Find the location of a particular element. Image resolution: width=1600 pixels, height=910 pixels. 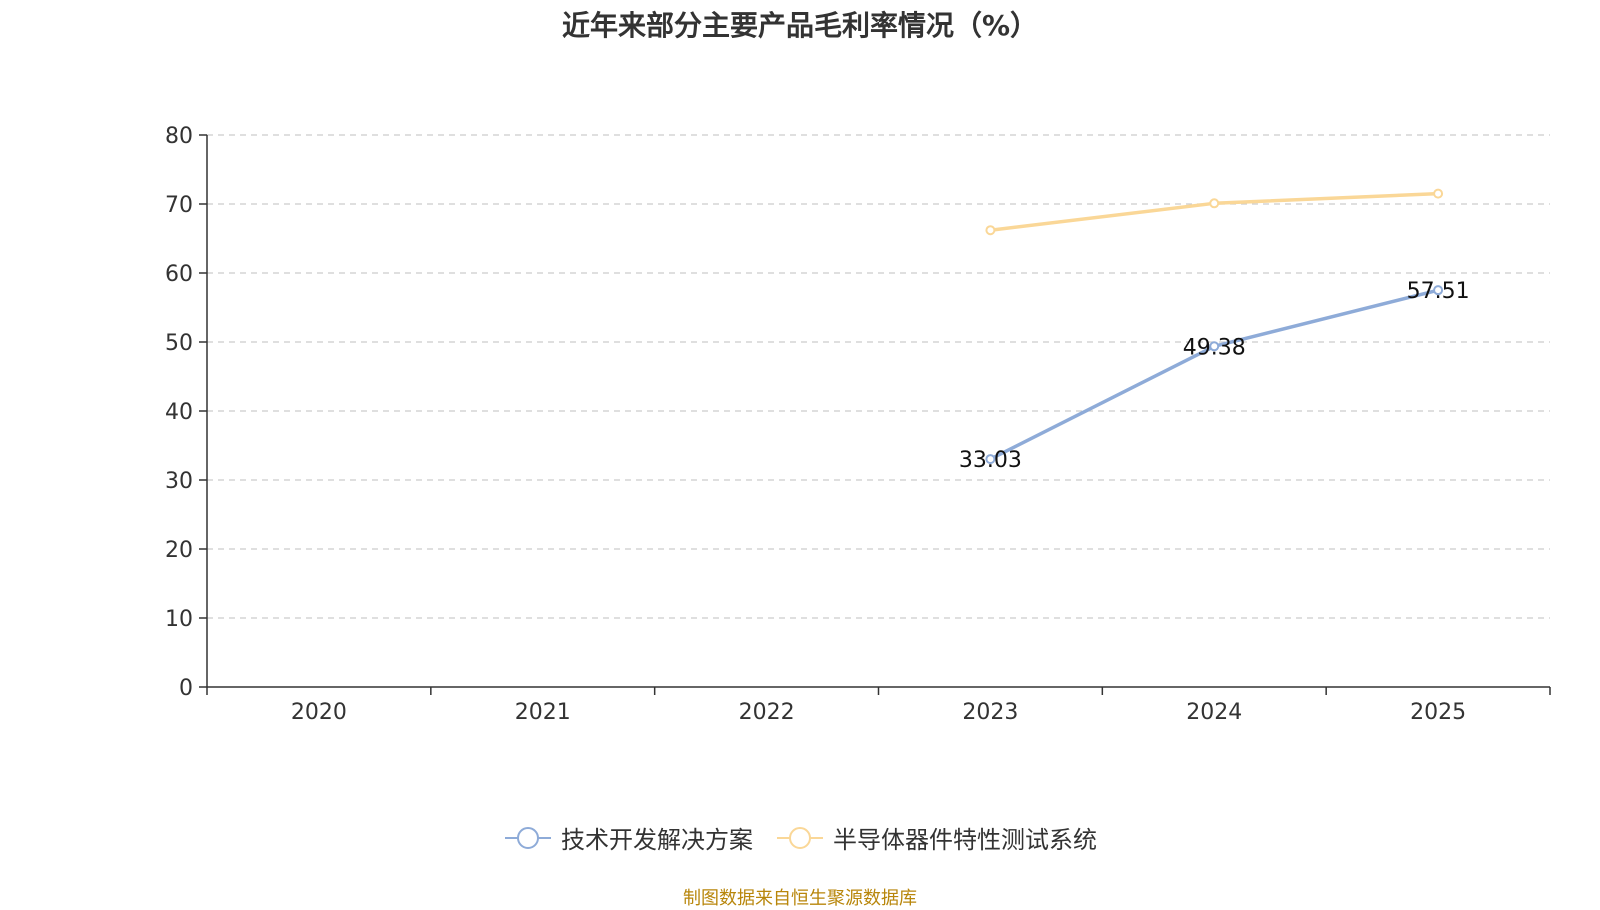

x-tick-label: 2021 is located at coordinates (543, 712).